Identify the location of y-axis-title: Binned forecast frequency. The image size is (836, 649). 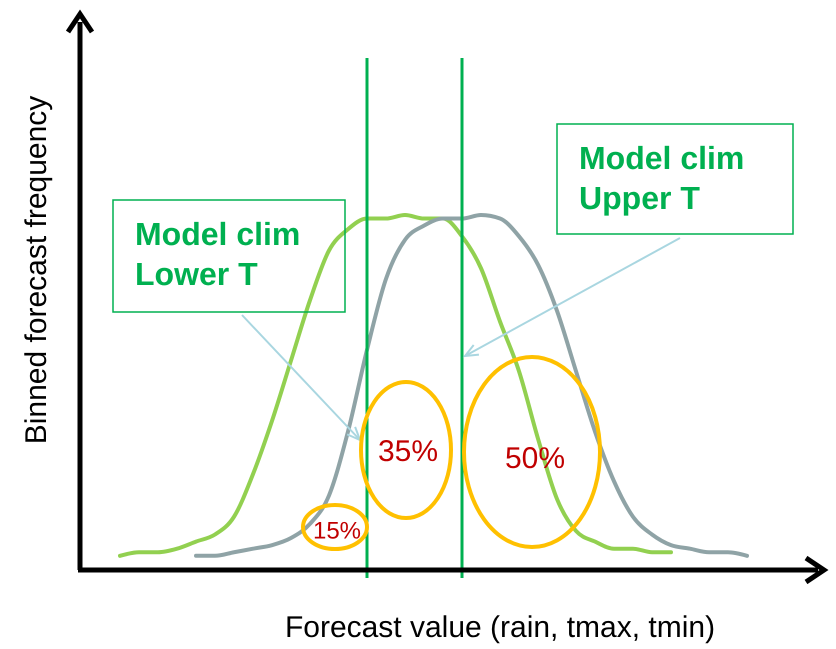
(36, 270).